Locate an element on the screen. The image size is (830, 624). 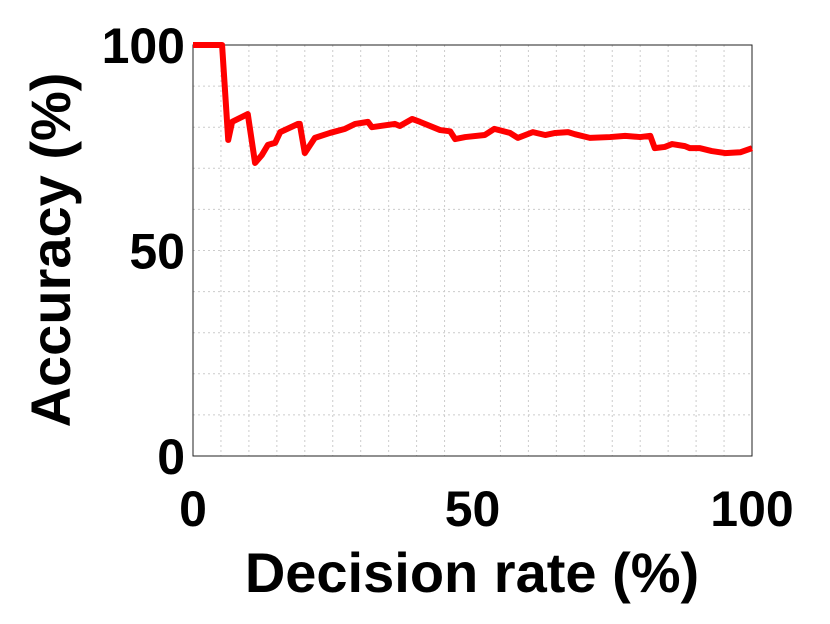
x-tick-label: 100 is located at coordinates (751, 509).